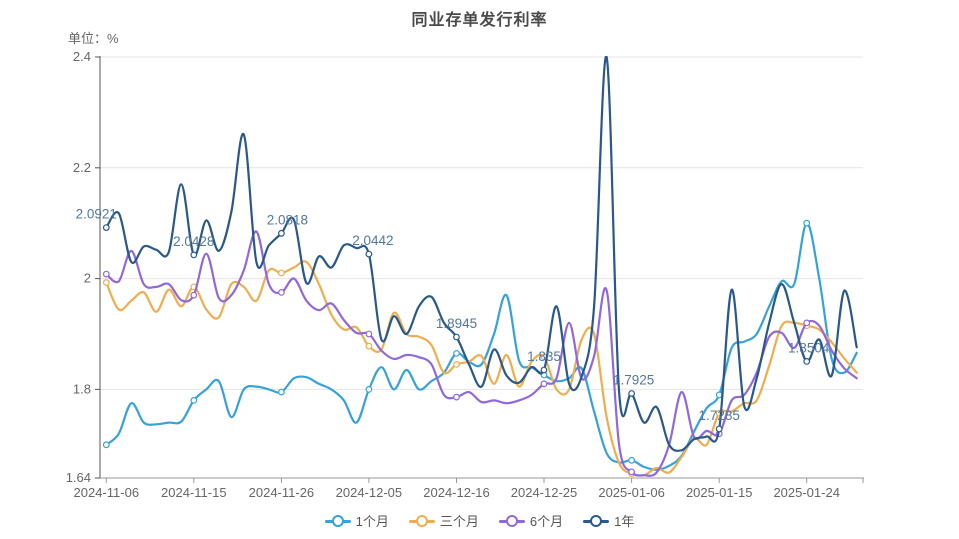  Describe the element at coordinates (282, 492) in the screenshot. I see `x-tick-label: 2024-11-26` at that location.